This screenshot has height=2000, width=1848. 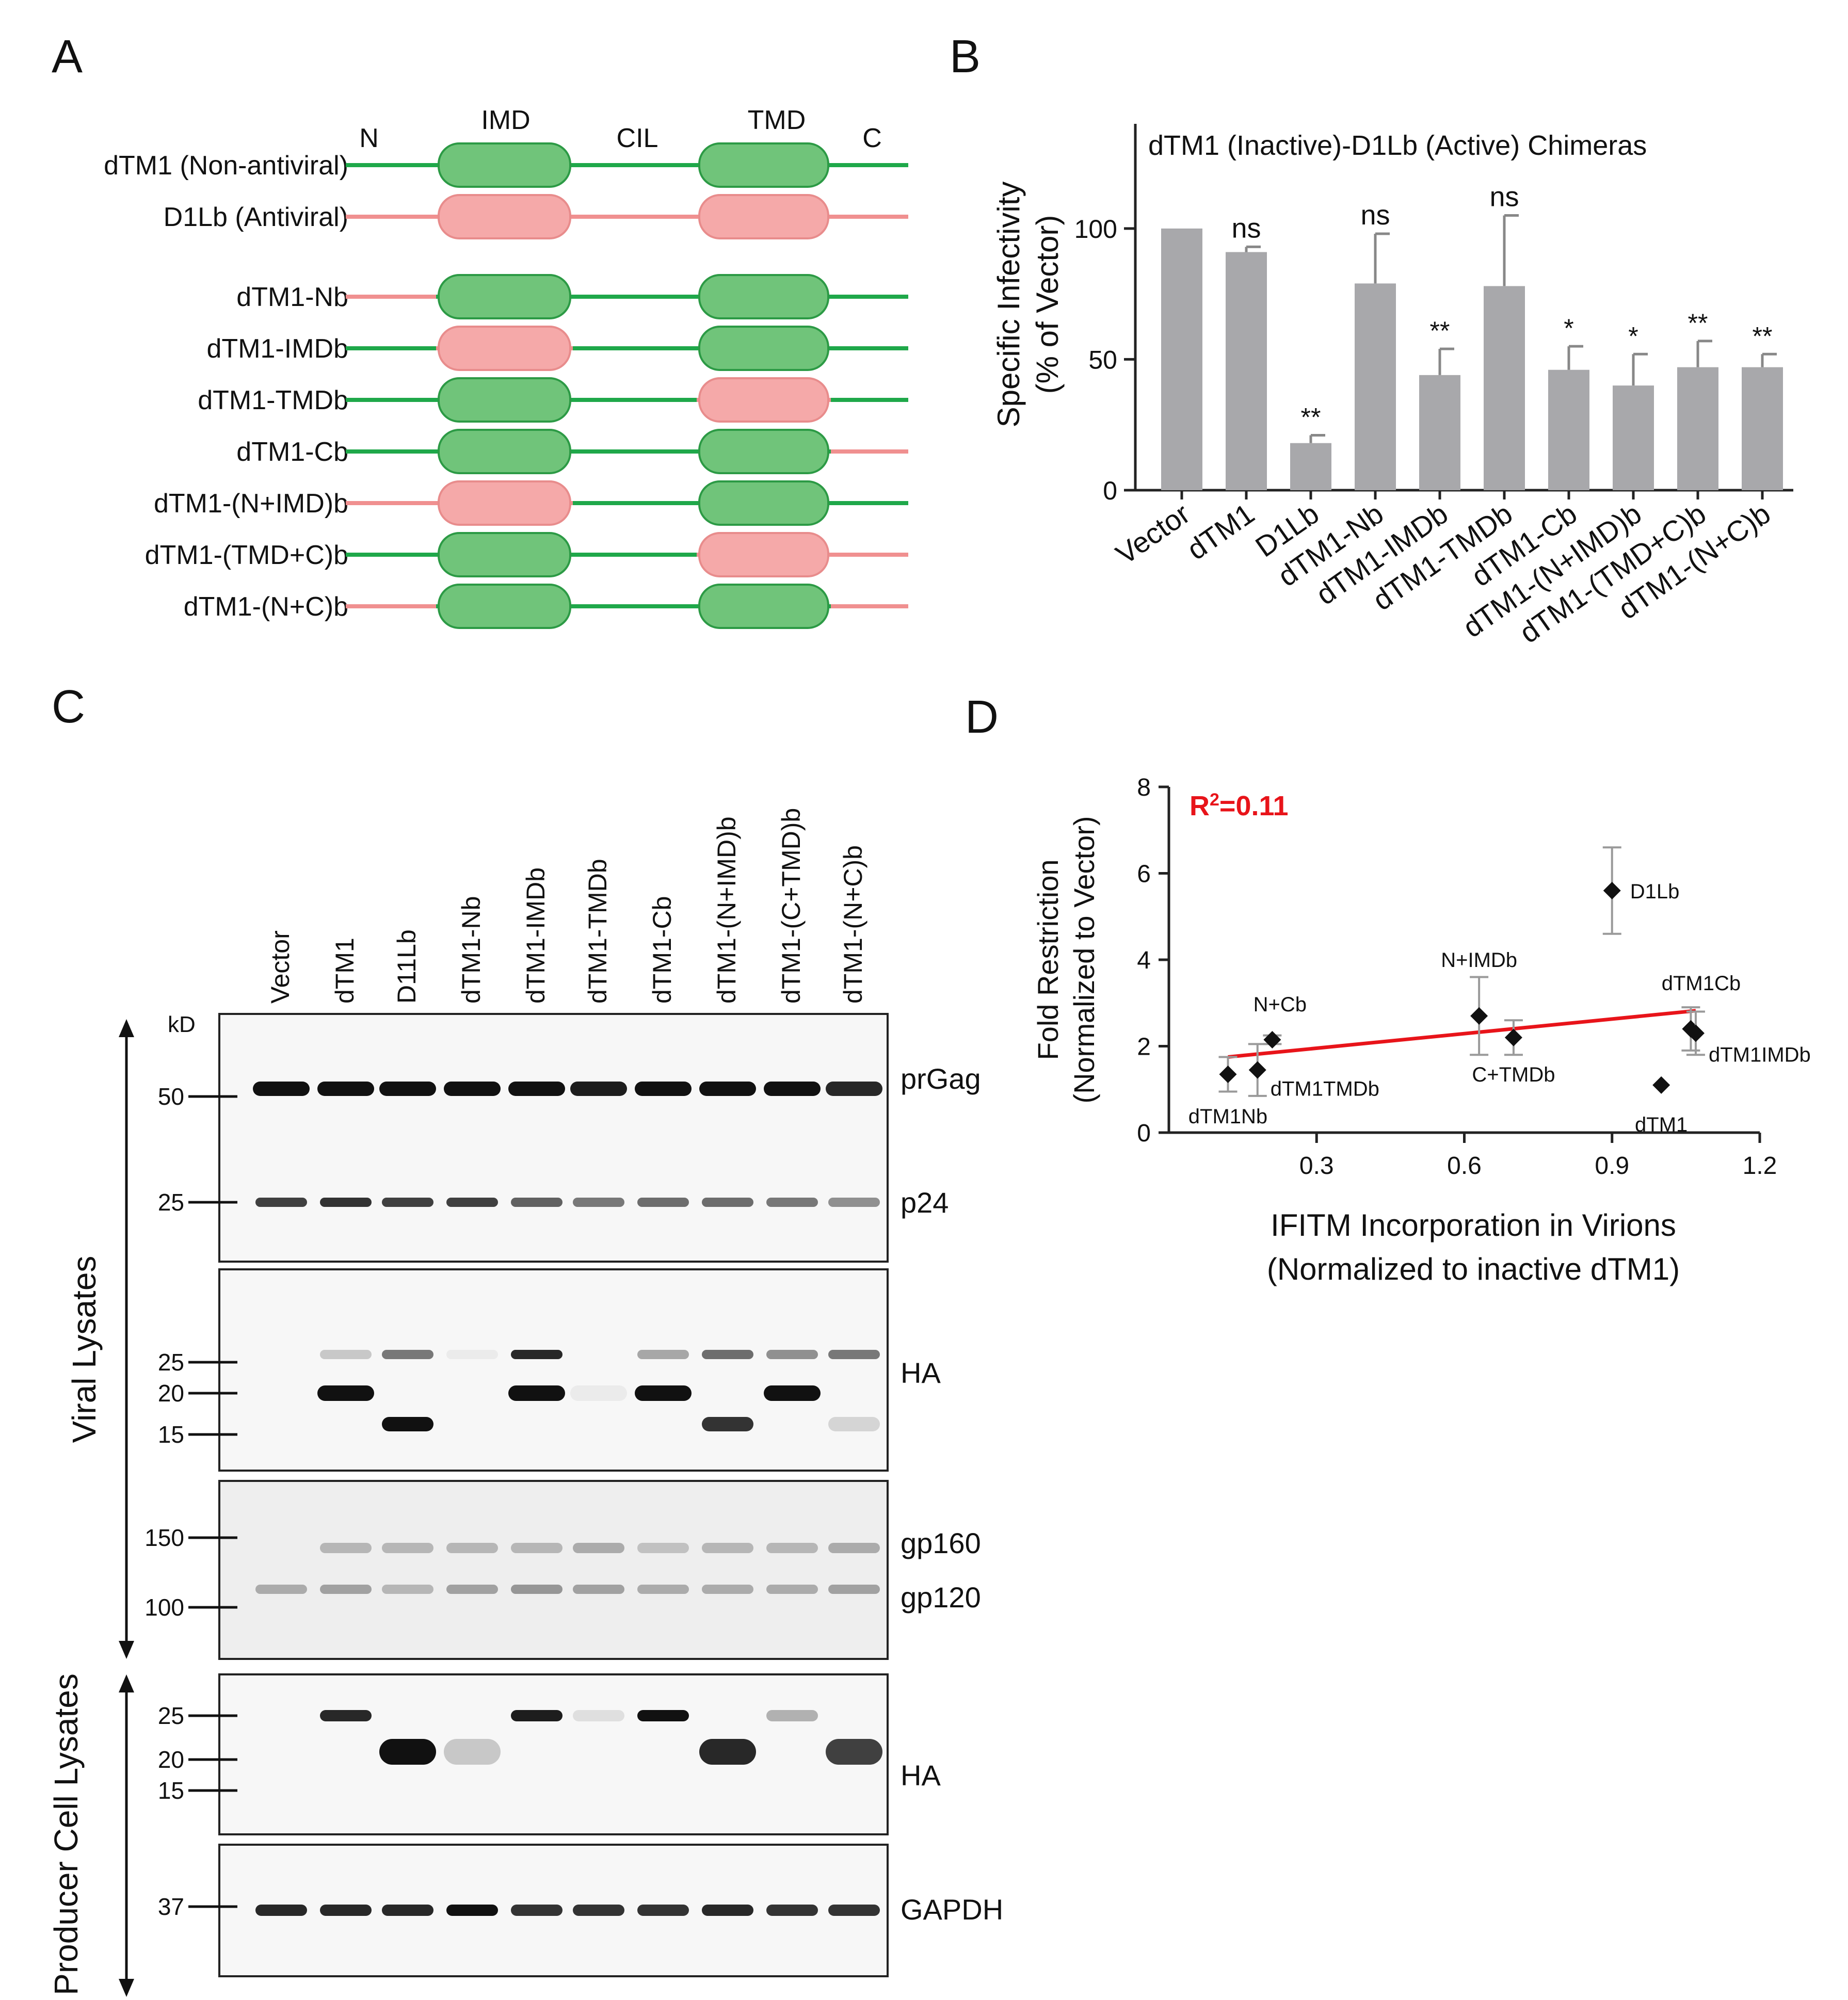 What do you see at coordinates (1701, 983) in the screenshot?
I see `point-6-label: dTM1Cb` at bounding box center [1701, 983].